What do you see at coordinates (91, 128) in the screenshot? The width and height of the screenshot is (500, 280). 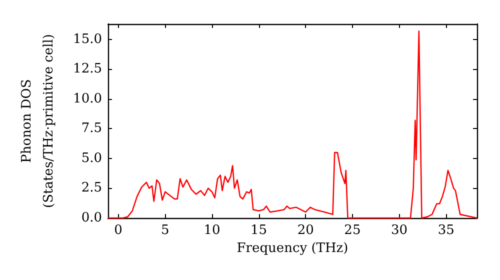 I see `y-tick-label: 7.5` at bounding box center [91, 128].